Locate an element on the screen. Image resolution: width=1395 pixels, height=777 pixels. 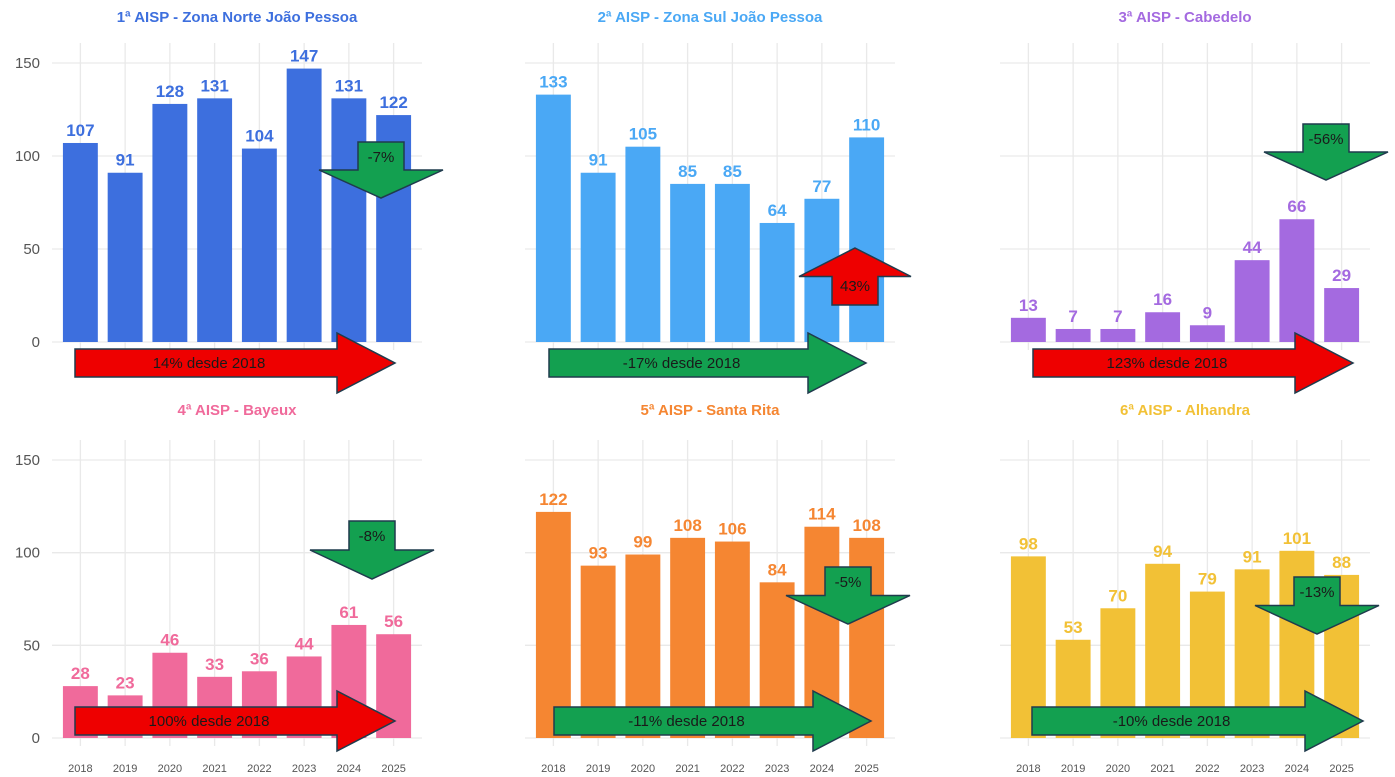
bar-value-label: 147 is located at coordinates (304, 56).